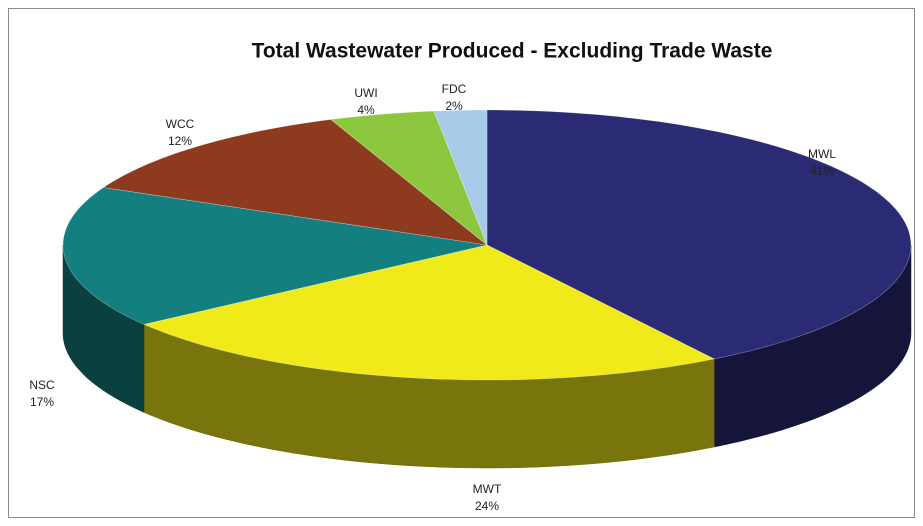  Describe the element at coordinates (42, 402) in the screenshot. I see `slice-value-label: 17%` at that location.